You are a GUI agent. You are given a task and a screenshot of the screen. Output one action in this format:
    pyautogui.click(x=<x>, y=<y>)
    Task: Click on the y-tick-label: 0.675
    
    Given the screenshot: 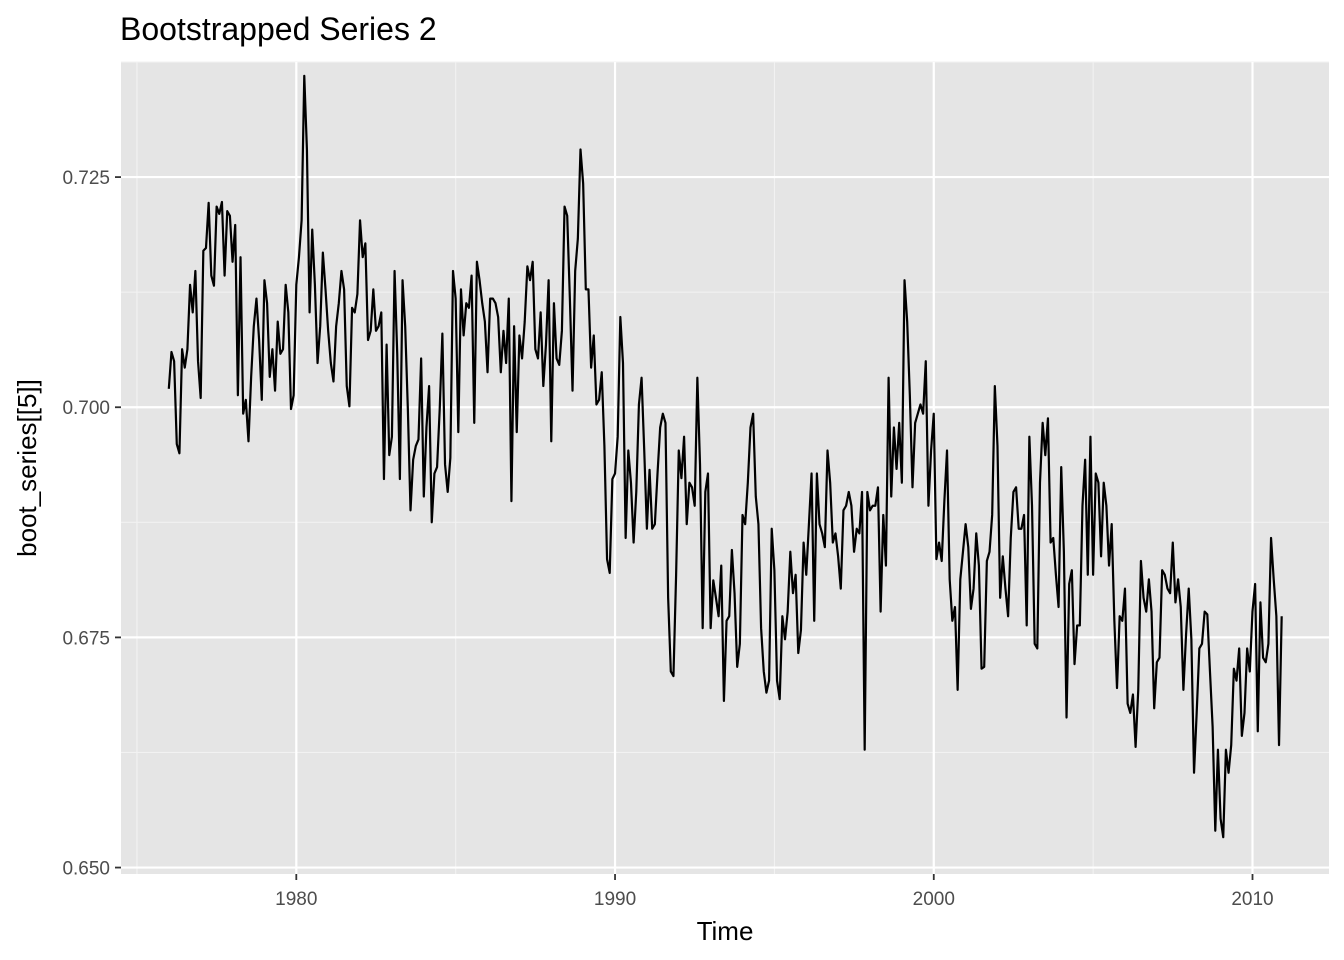 What is the action you would take?
    pyautogui.click(x=86, y=638)
    